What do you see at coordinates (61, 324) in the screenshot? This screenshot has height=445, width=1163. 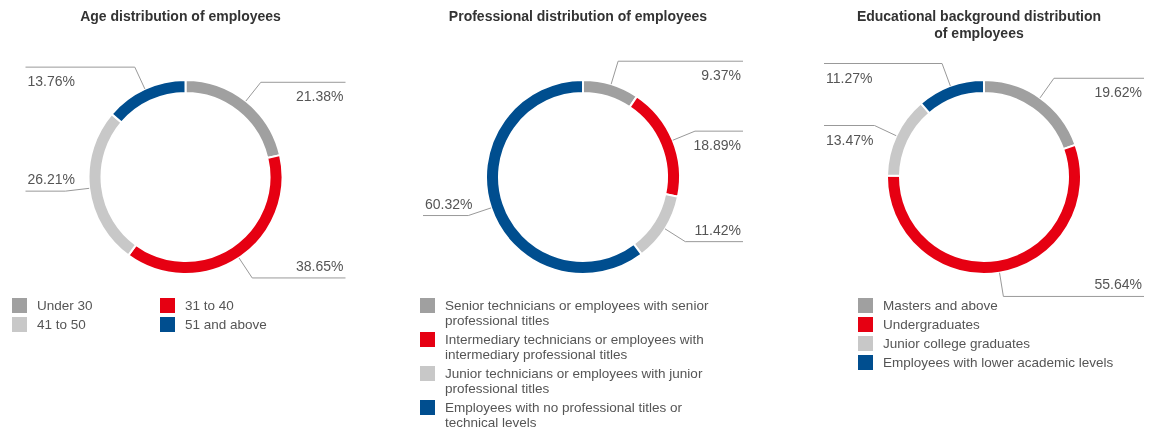 I see `legend-label: 41 to 50` at bounding box center [61, 324].